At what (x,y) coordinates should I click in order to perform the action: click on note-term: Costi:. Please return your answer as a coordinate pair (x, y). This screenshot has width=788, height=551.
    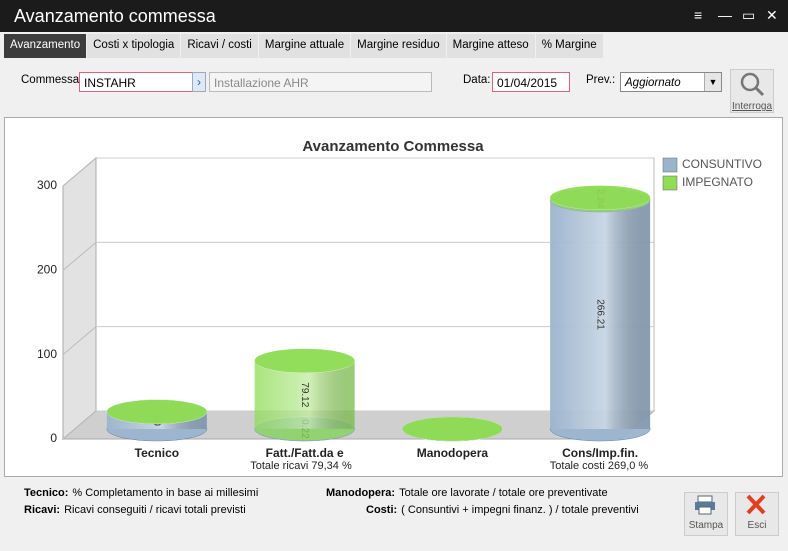
    Looking at the image, I should click on (382, 510).